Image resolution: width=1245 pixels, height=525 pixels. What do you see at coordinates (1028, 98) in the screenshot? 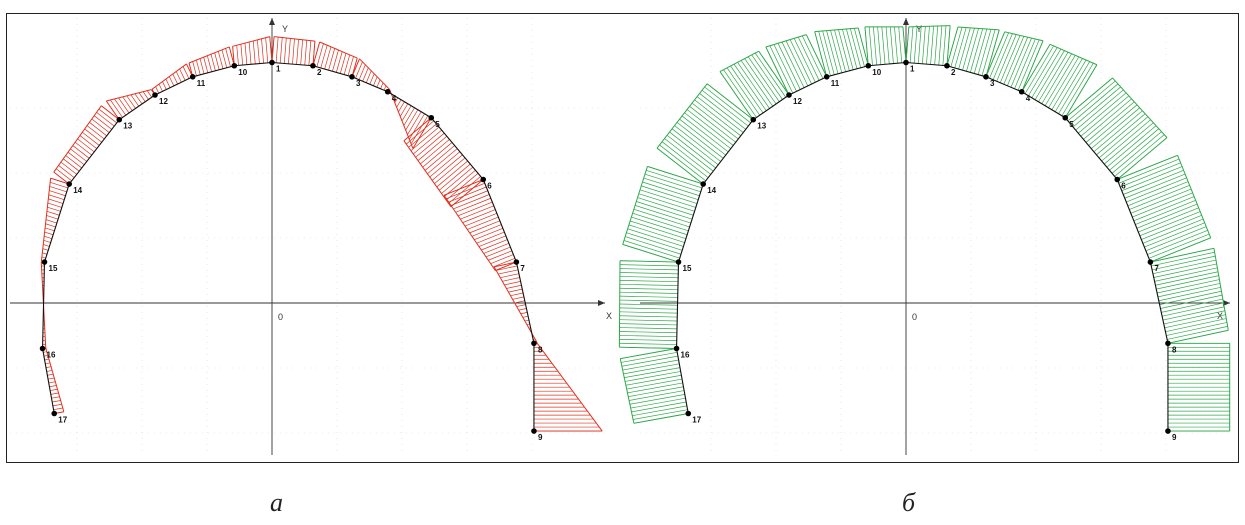
I see `node-label-4: 4` at bounding box center [1028, 98].